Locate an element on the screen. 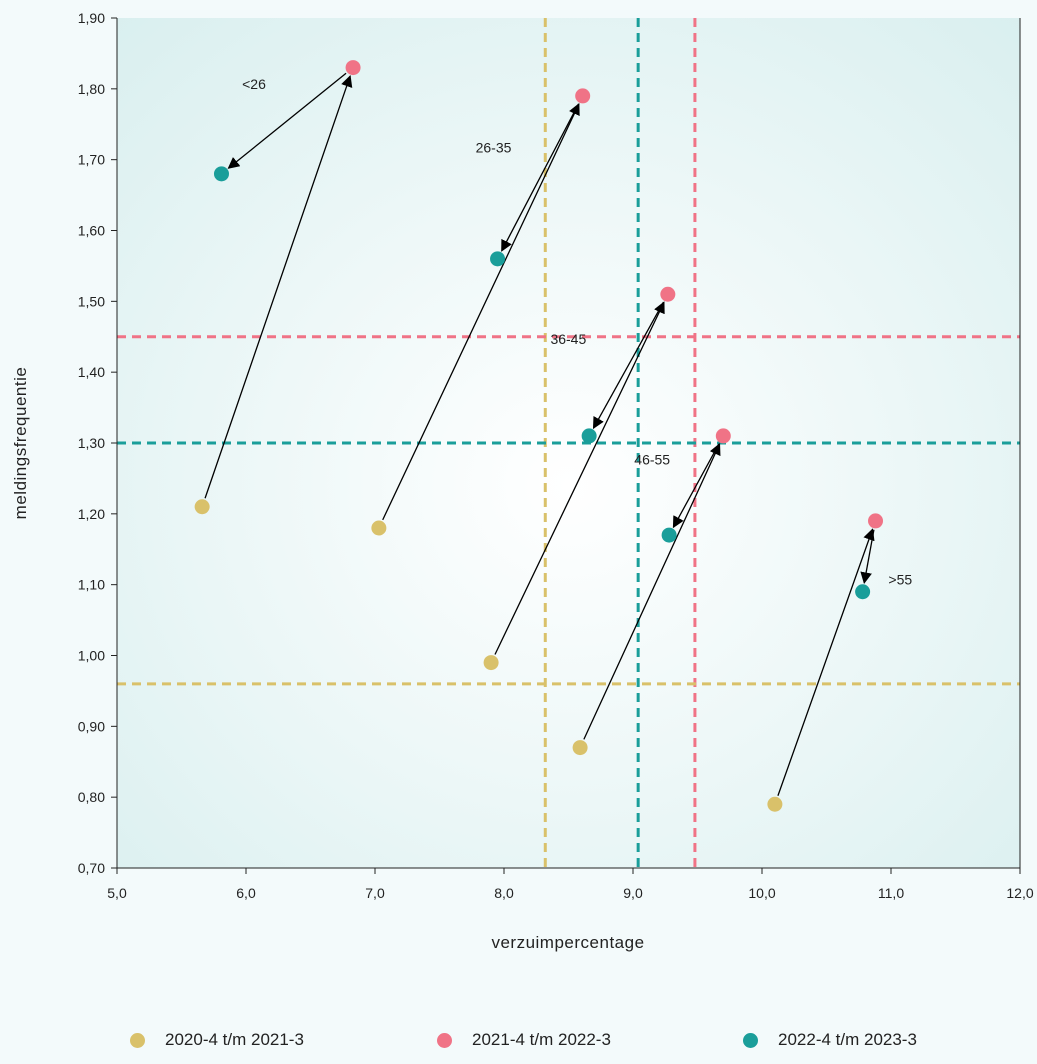 This screenshot has height=1064, width=1037. x-tick-label: 9,0 is located at coordinates (633, 893).